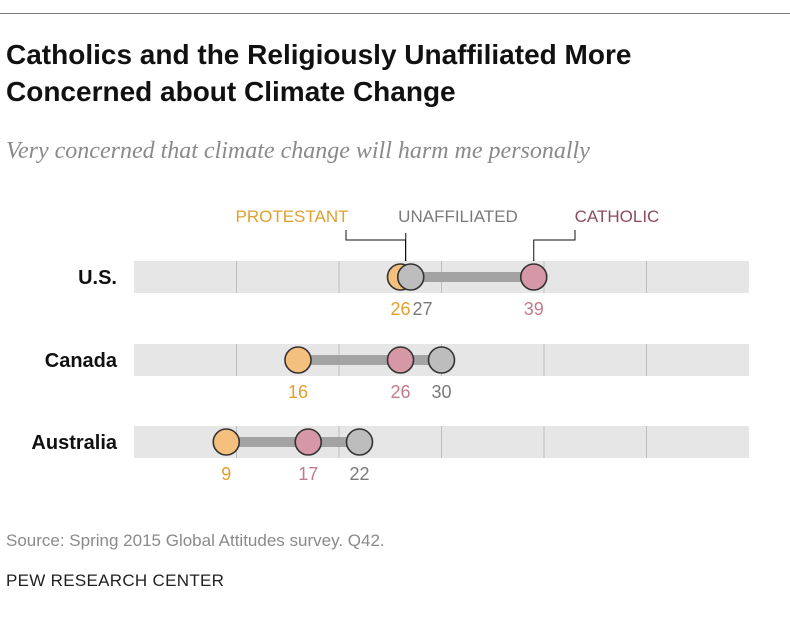 Image resolution: width=790 pixels, height=624 pixels. What do you see at coordinates (400, 309) in the screenshot?
I see `protestant-value-label: 26` at bounding box center [400, 309].